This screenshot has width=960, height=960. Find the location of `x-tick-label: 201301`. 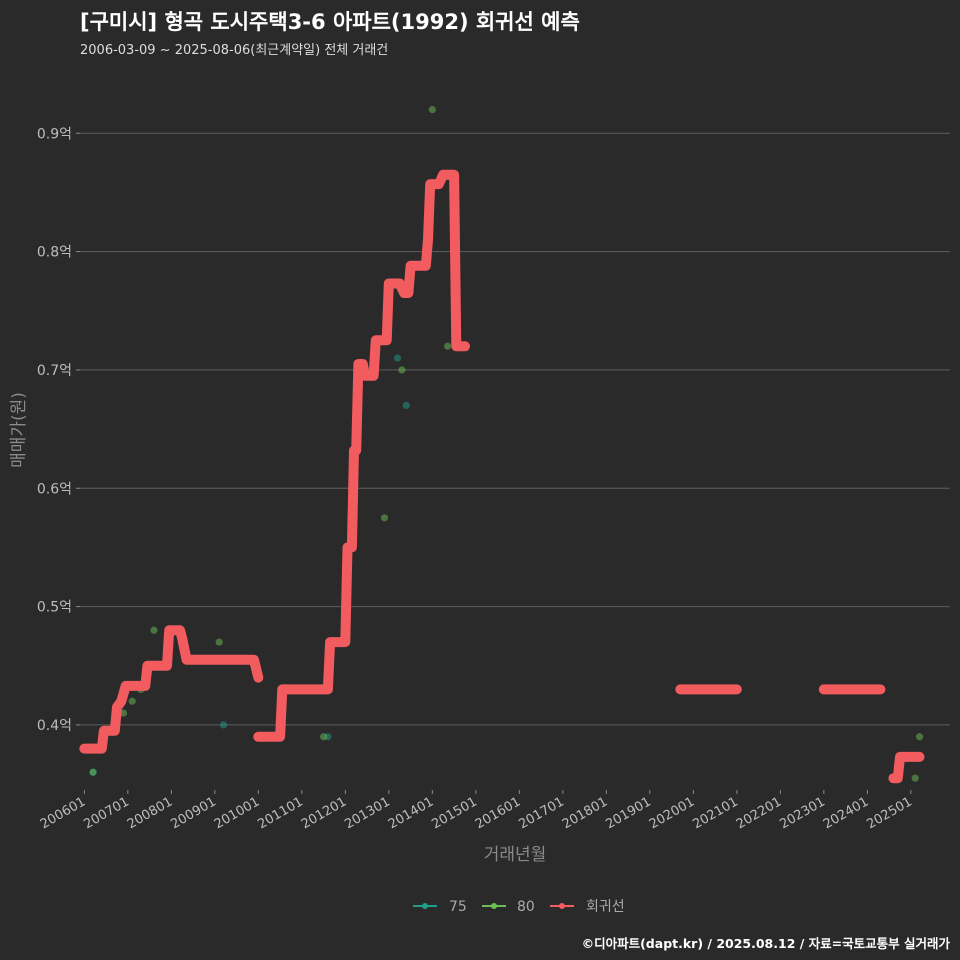

x-tick-label: 201301 is located at coordinates (367, 813).